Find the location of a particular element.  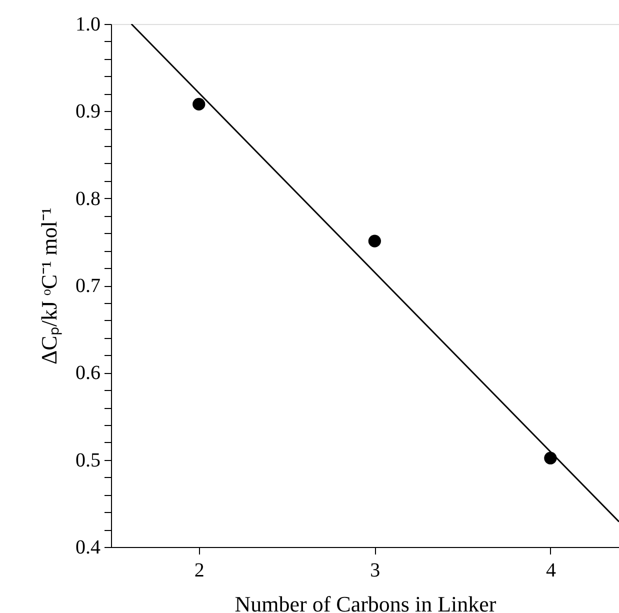

y-tick-label: 0.5 is located at coordinates (88, 460).